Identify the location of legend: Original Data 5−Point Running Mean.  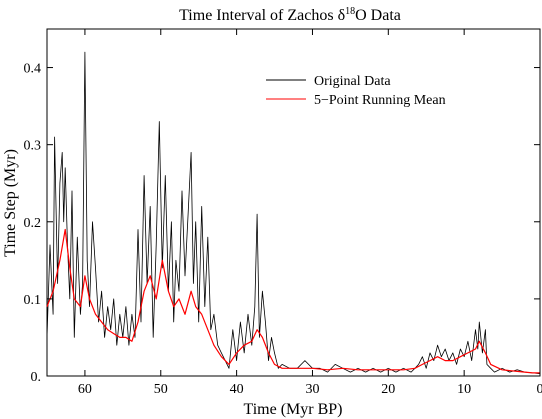
(356, 91).